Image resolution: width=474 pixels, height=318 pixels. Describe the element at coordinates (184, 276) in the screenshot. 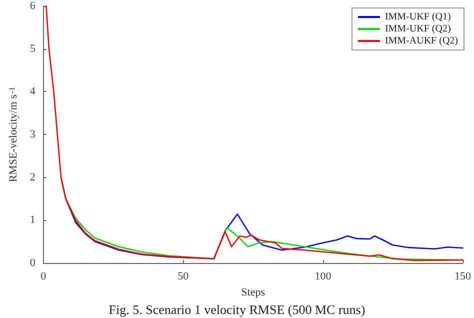

I see `x-tick-label: 50` at that location.